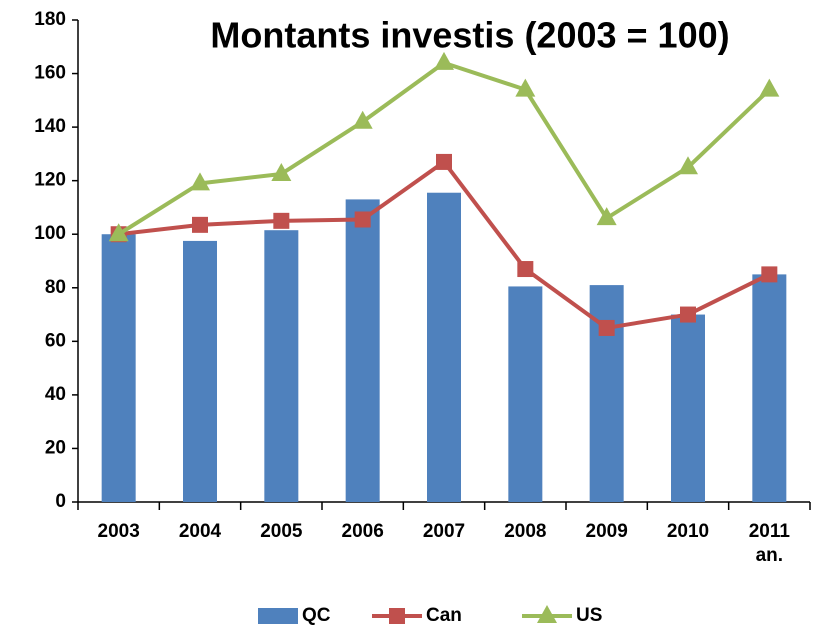 Image resolution: width=822 pixels, height=634 pixels. What do you see at coordinates (469, 35) in the screenshot?
I see `chart-title: Montants investis (2003 = 100)` at bounding box center [469, 35].